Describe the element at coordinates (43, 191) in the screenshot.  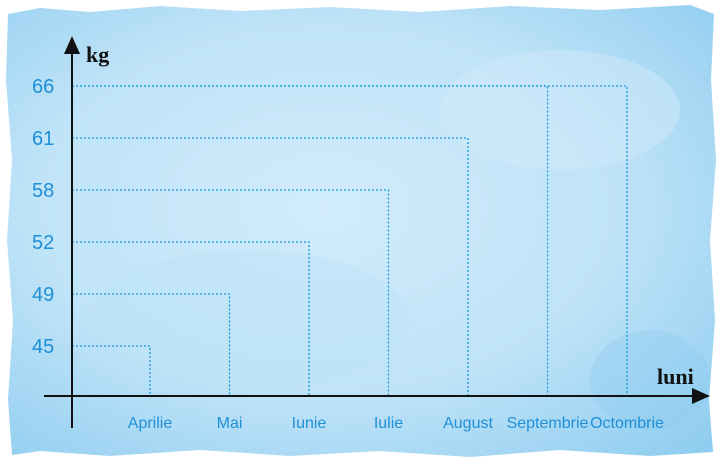
I see `y-tick-58: 58` at that location.